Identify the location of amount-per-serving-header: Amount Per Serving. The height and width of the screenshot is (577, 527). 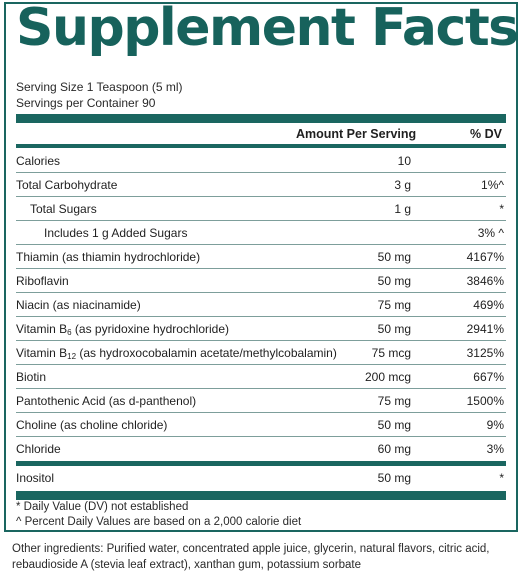
(356, 134).